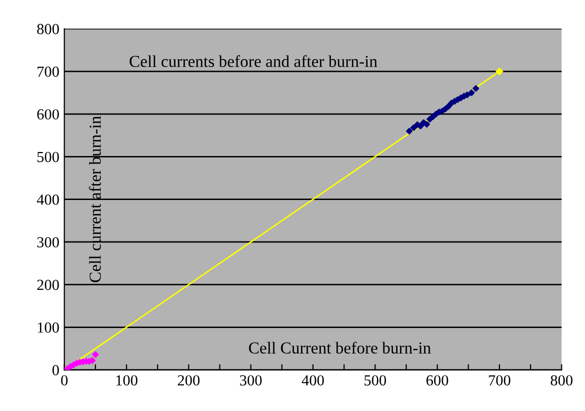 The width and height of the screenshot is (585, 411). Describe the element at coordinates (48, 71) in the screenshot. I see `y-tick-label: 700` at that location.